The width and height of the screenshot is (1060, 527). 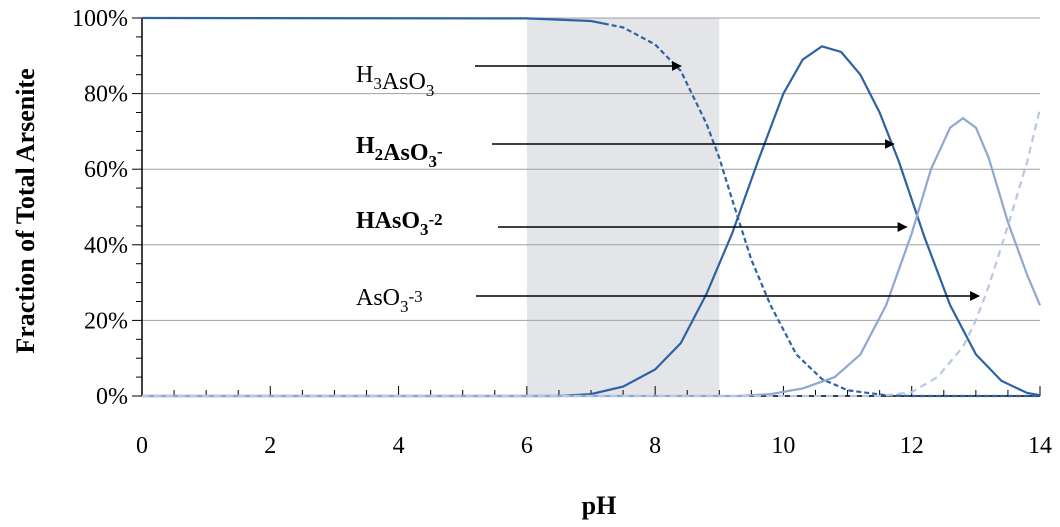 What do you see at coordinates (783, 446) in the screenshot?
I see `x-tick-label: 10` at bounding box center [783, 446].